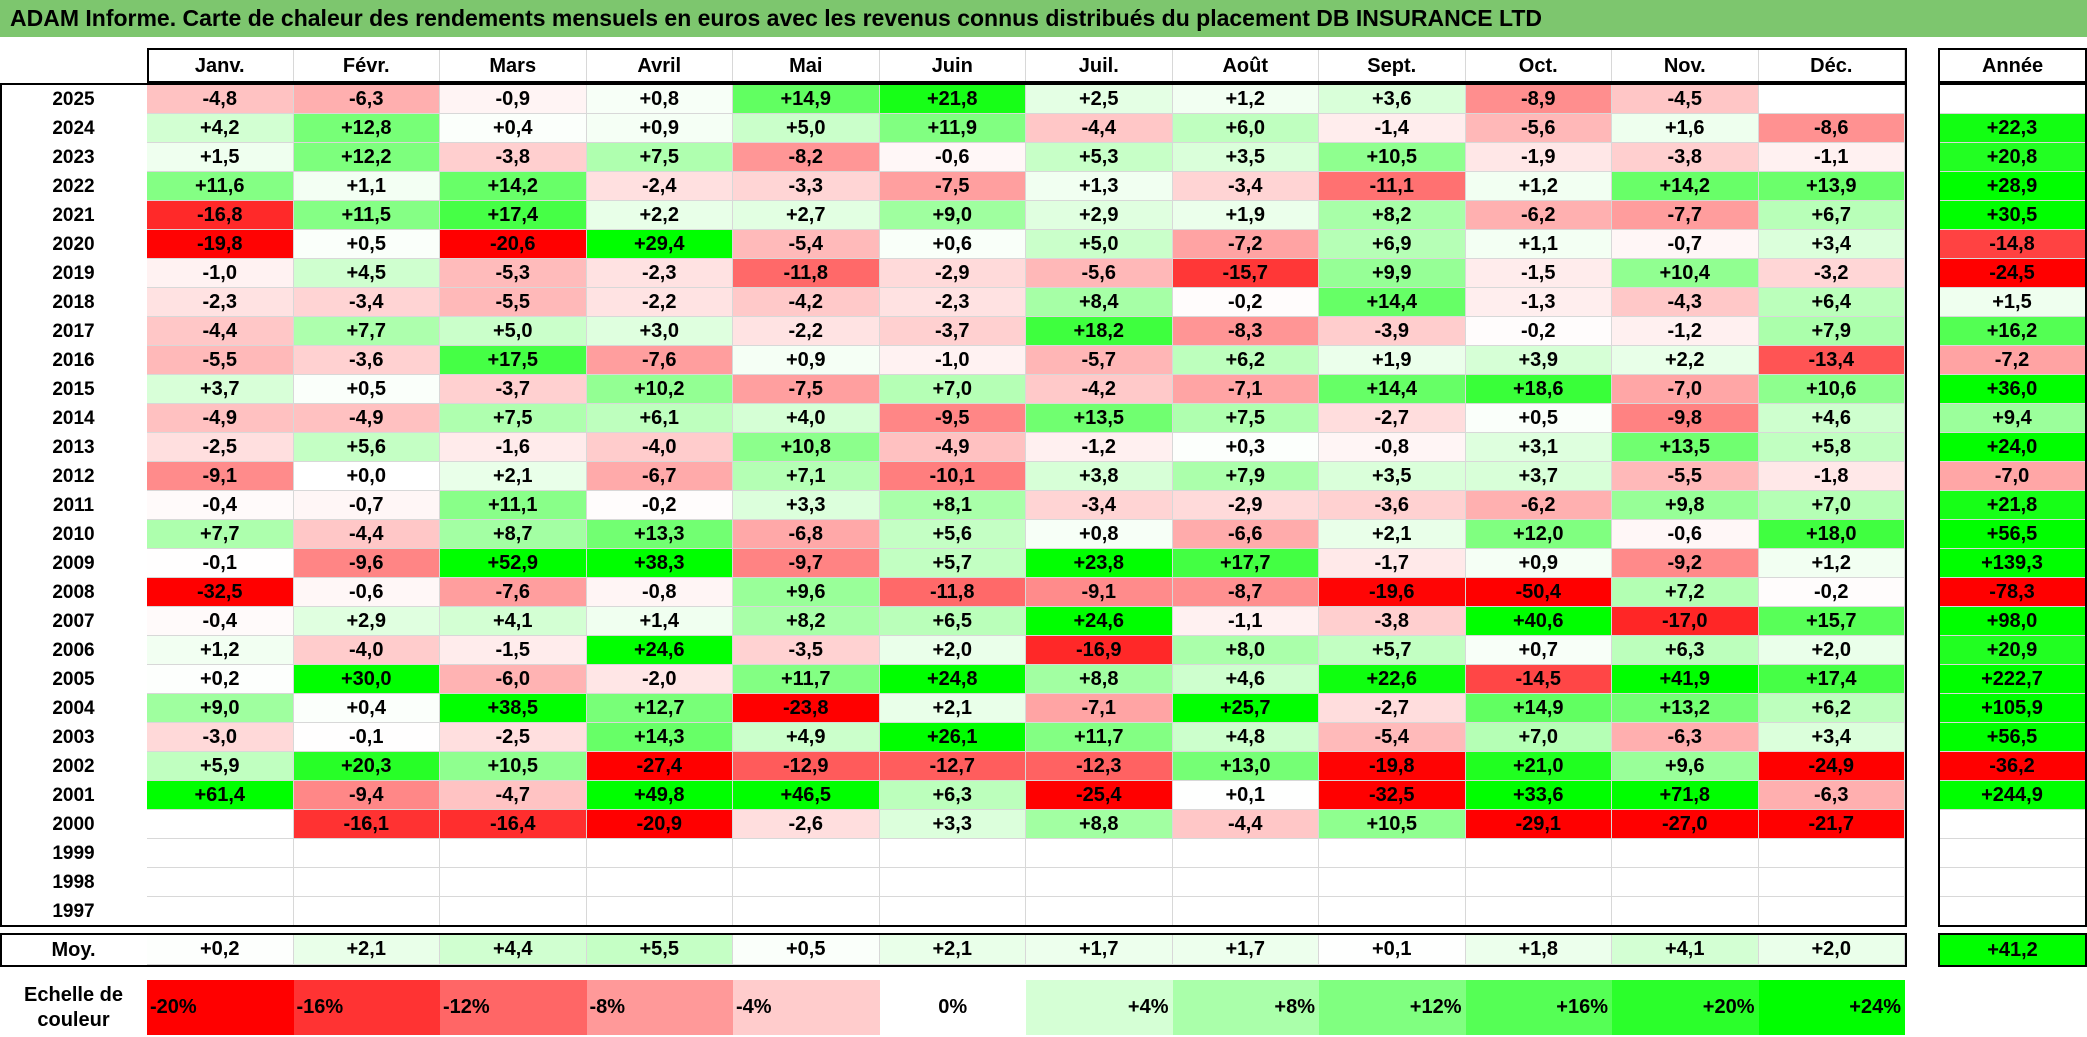 The height and width of the screenshot is (1037, 2087). Describe the element at coordinates (806, 273) in the screenshot. I see `heatmap-cell: -11,8` at that location.